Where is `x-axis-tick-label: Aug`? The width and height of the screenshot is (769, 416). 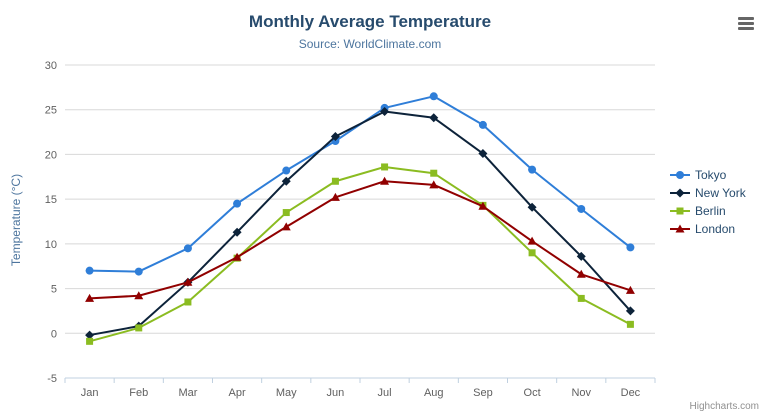 x-axis-tick-label: Aug is located at coordinates (434, 393).